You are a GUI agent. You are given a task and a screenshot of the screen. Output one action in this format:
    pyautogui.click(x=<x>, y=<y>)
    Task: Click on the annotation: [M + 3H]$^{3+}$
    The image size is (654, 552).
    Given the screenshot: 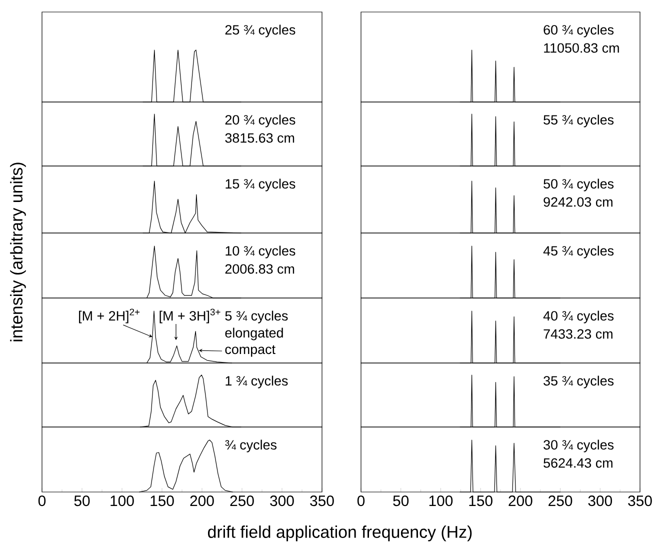 What is the action you would take?
    pyautogui.click(x=190, y=316)
    